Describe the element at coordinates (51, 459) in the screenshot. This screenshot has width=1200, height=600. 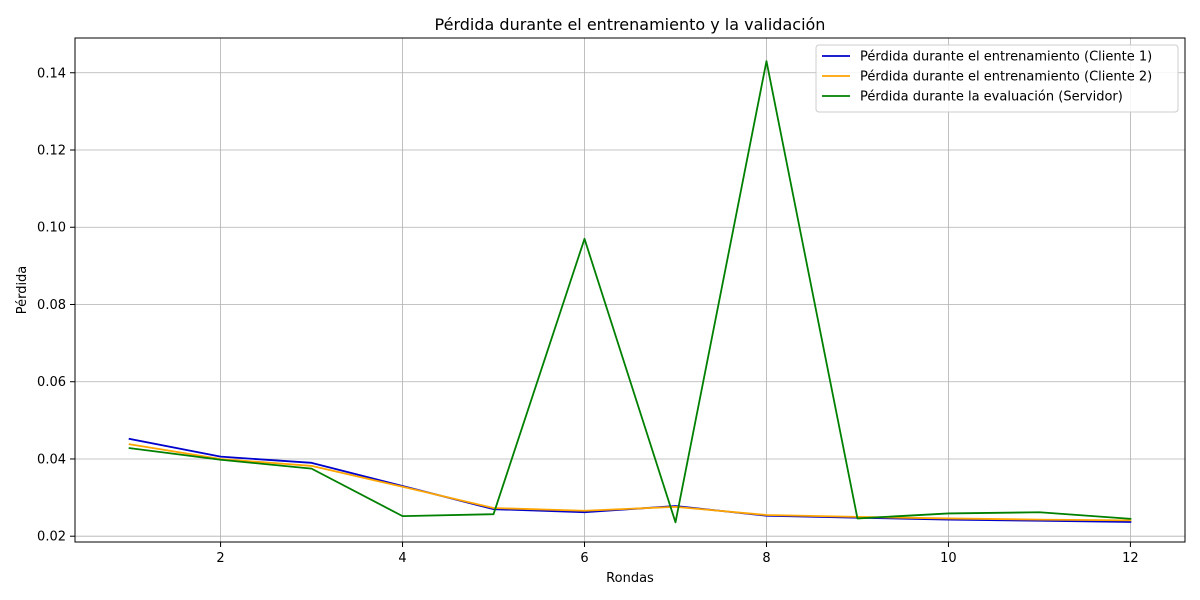
I see `y-tick-label: 0.04` at that location.